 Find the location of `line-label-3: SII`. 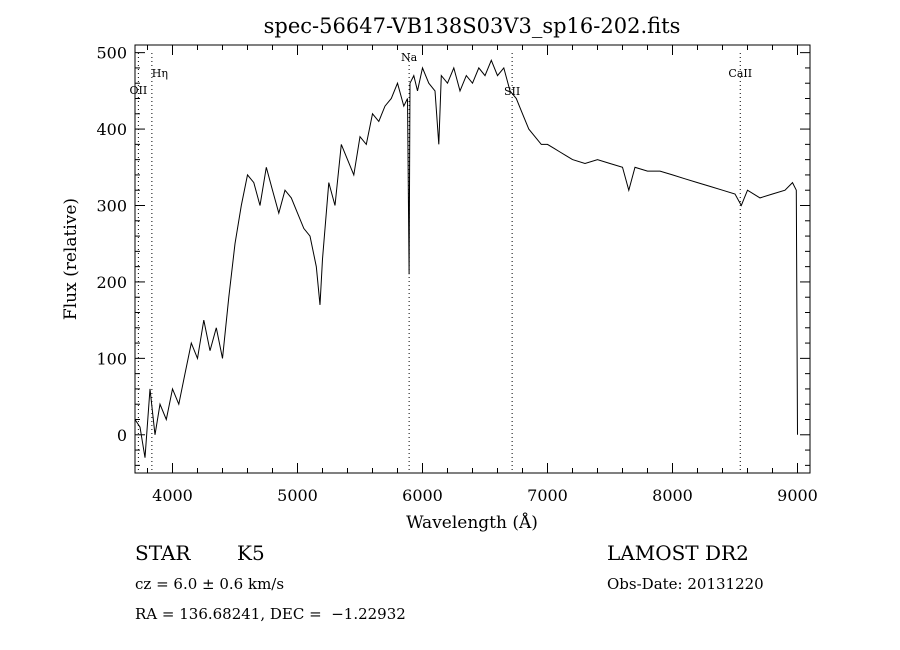

line-label-3: SII is located at coordinates (512, 91).